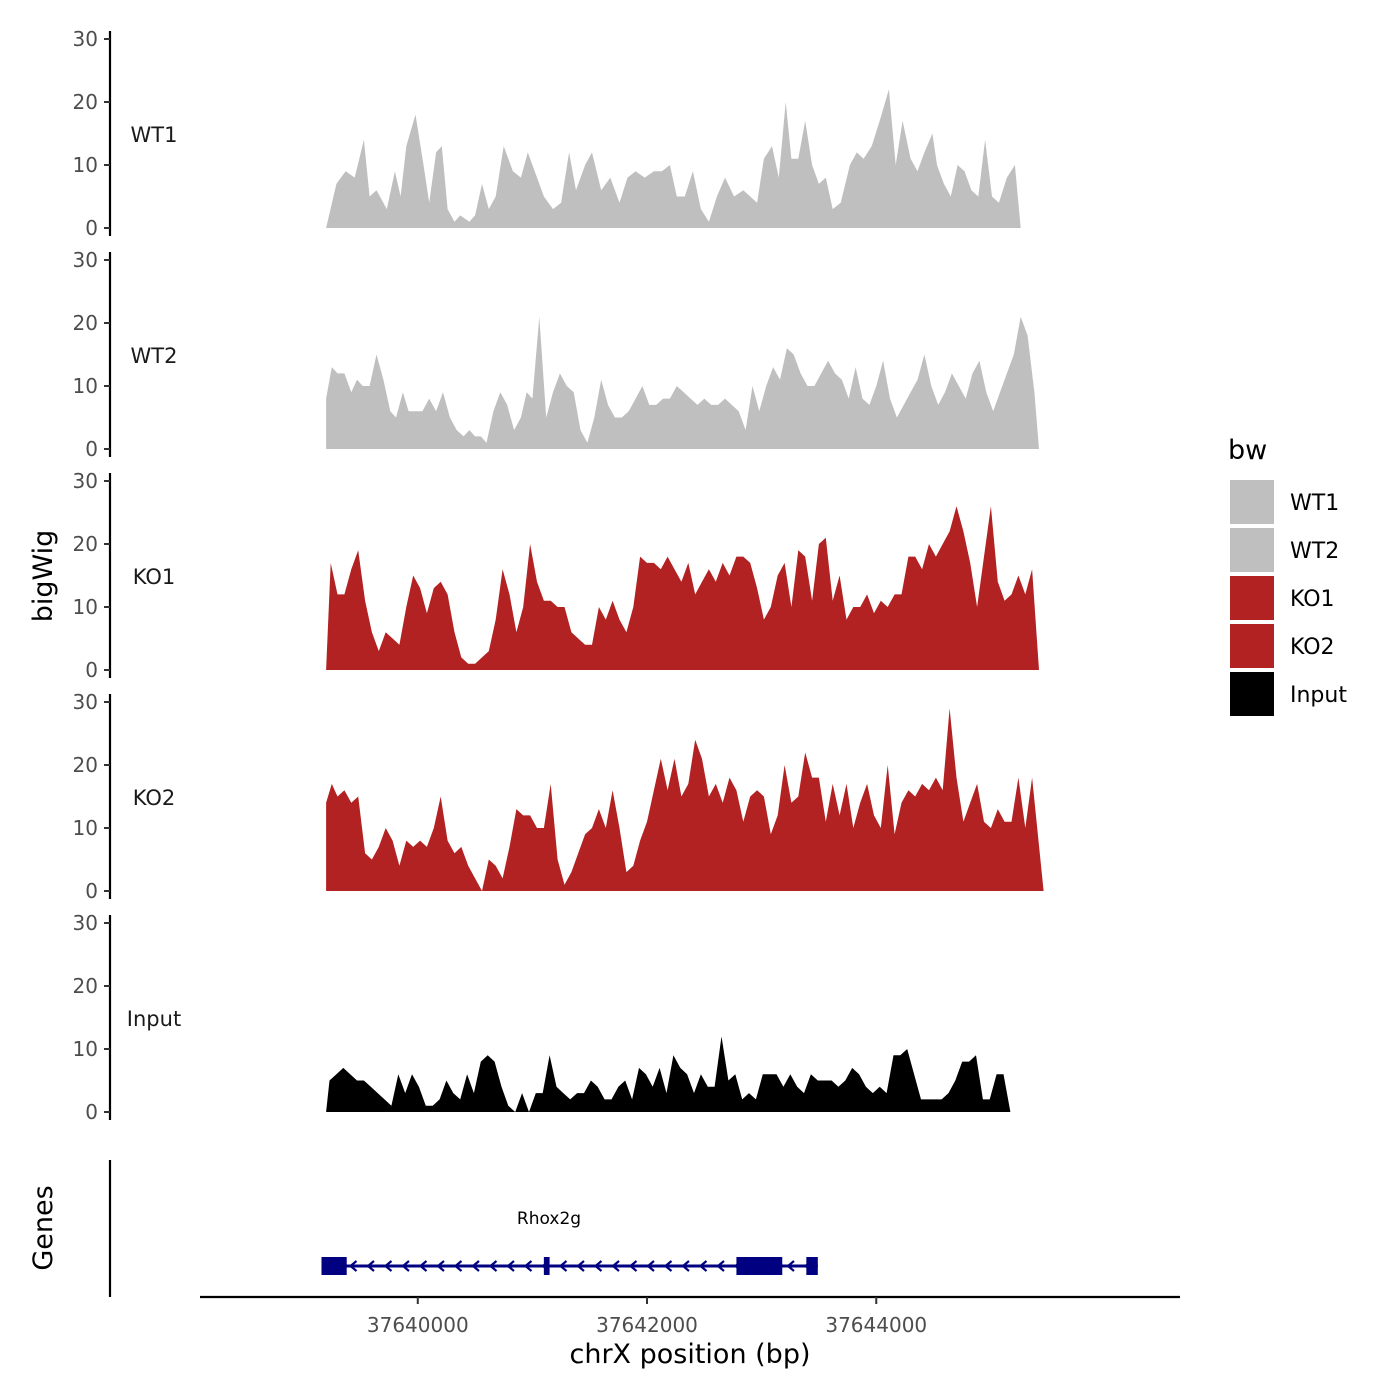  I want to click on track-label-ko2: KO2, so click(154, 798).